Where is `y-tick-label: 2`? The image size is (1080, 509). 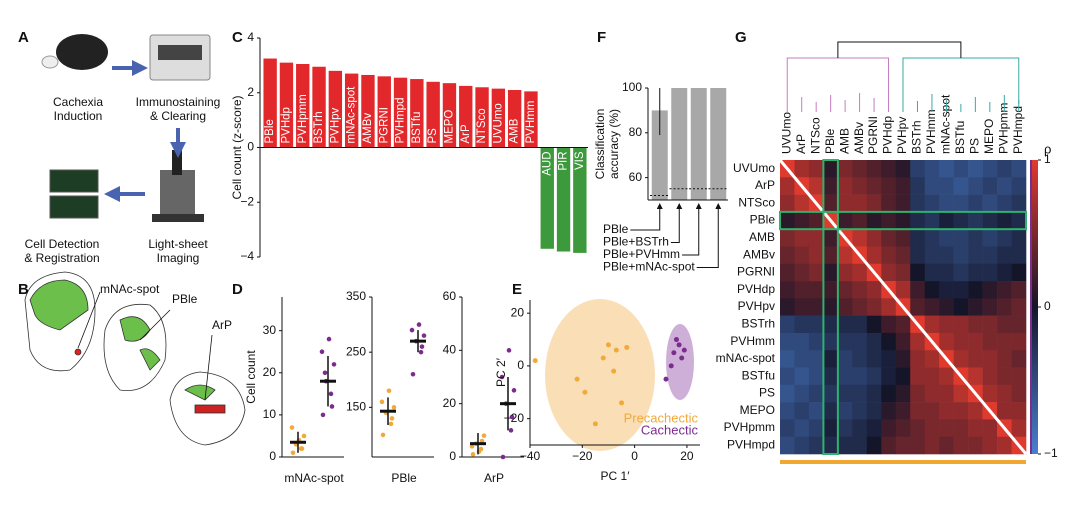
y-tick-label: 2 is located at coordinates (250, 92).